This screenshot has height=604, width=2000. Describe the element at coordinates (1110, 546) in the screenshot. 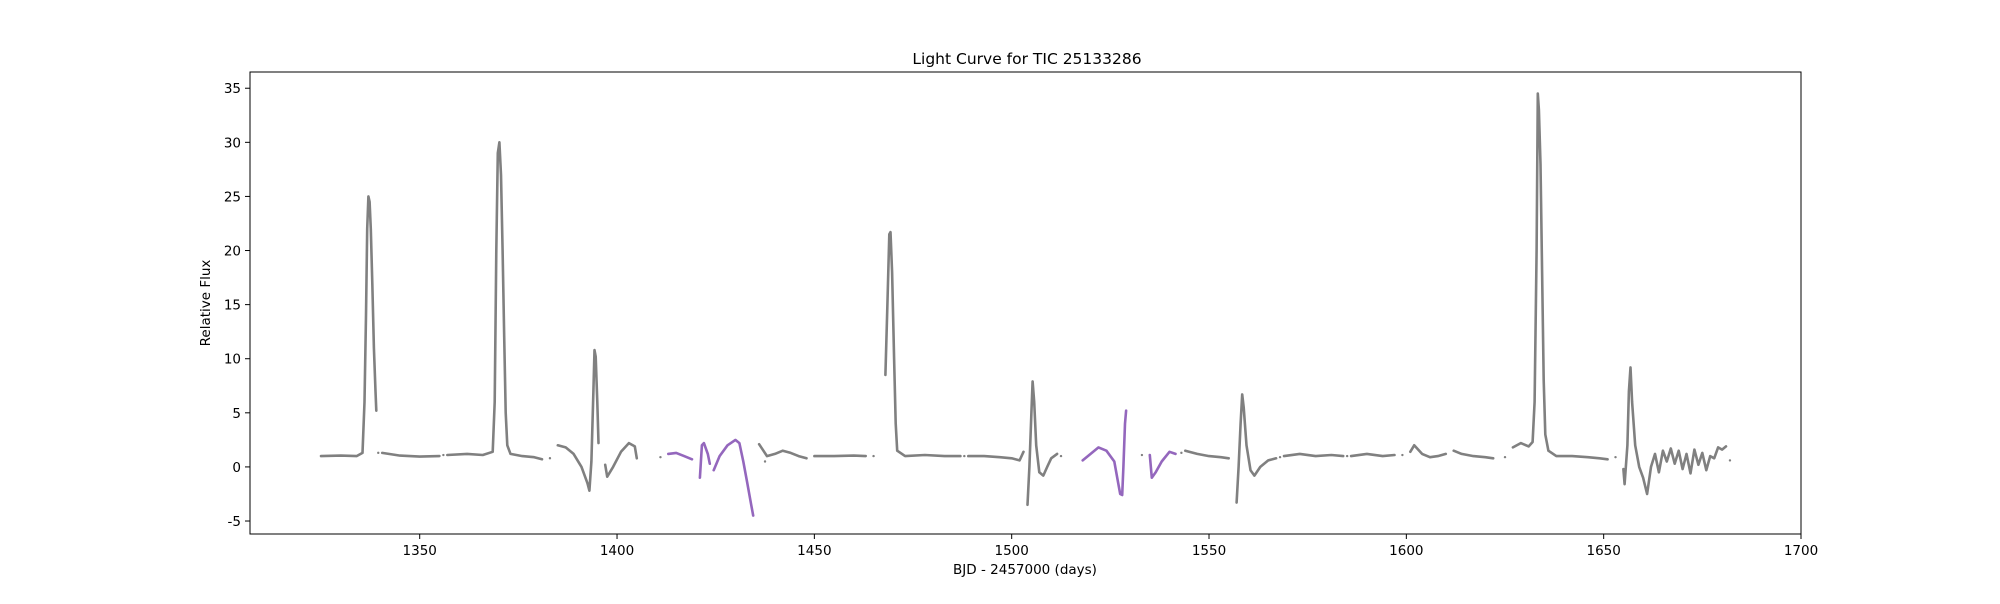

I see `x-axis: 1350 1400 1450 1500 1550 1600 1650 1700` at that location.